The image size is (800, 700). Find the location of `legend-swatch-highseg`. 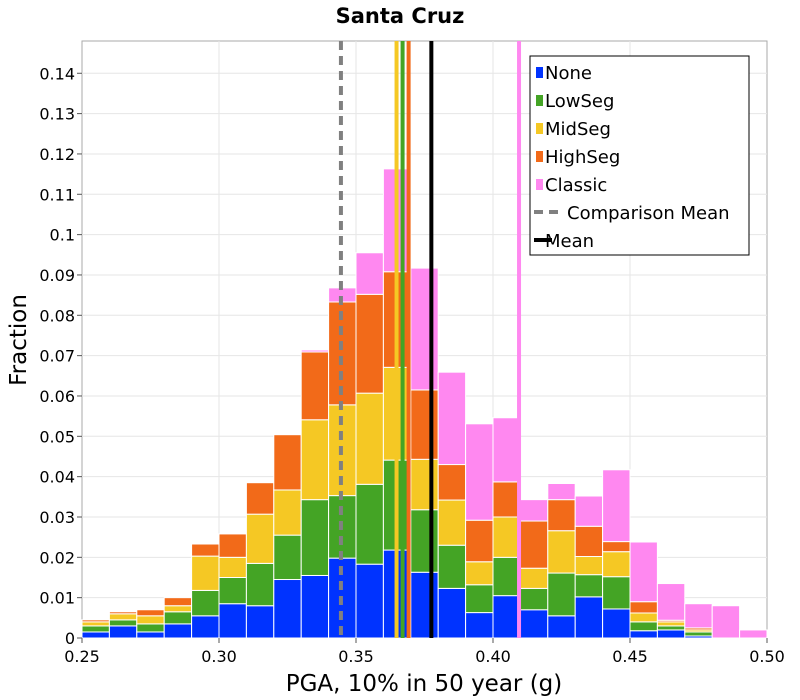

legend-swatch-highseg is located at coordinates (539, 156).